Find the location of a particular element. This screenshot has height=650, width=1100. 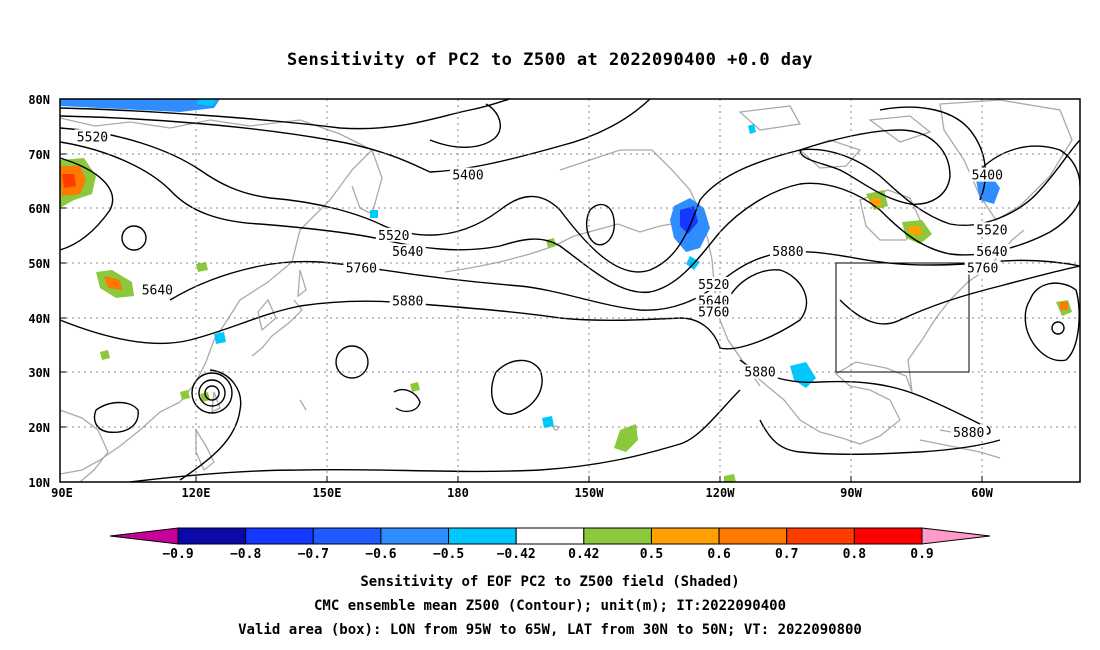

colorbar-tick-label: 0.8 is located at coordinates (855, 554).